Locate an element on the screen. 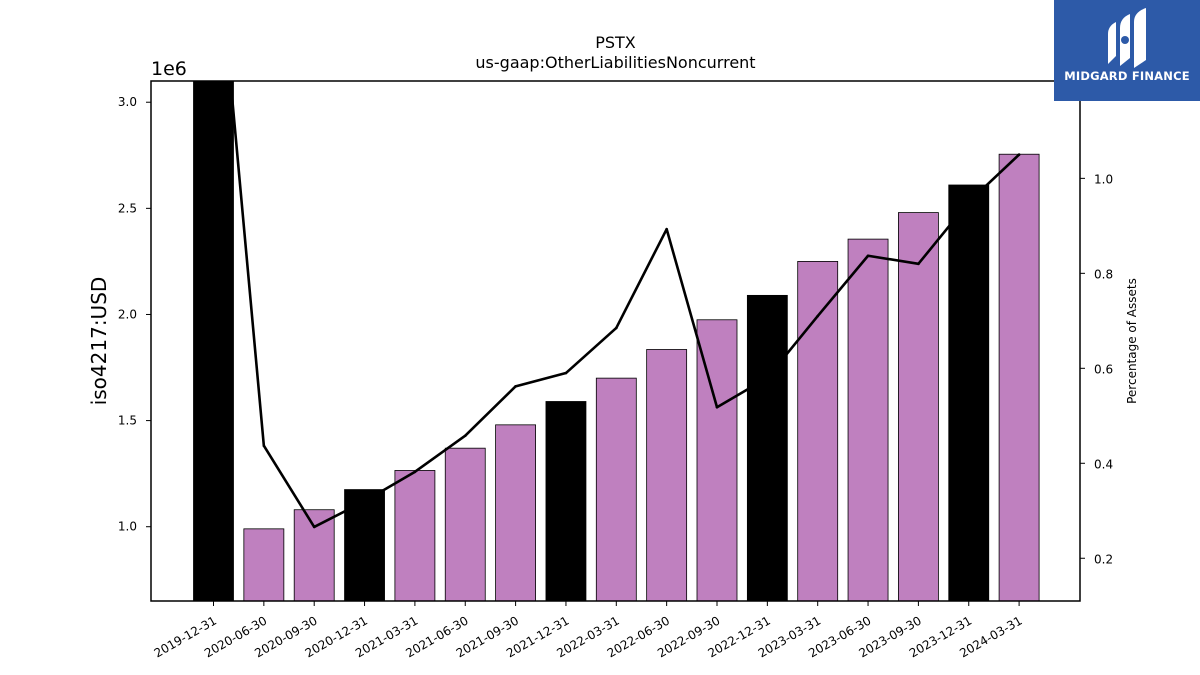 The width and height of the screenshot is (1200, 675). logo-text: MIDGARD FINANCE is located at coordinates (1127, 76).